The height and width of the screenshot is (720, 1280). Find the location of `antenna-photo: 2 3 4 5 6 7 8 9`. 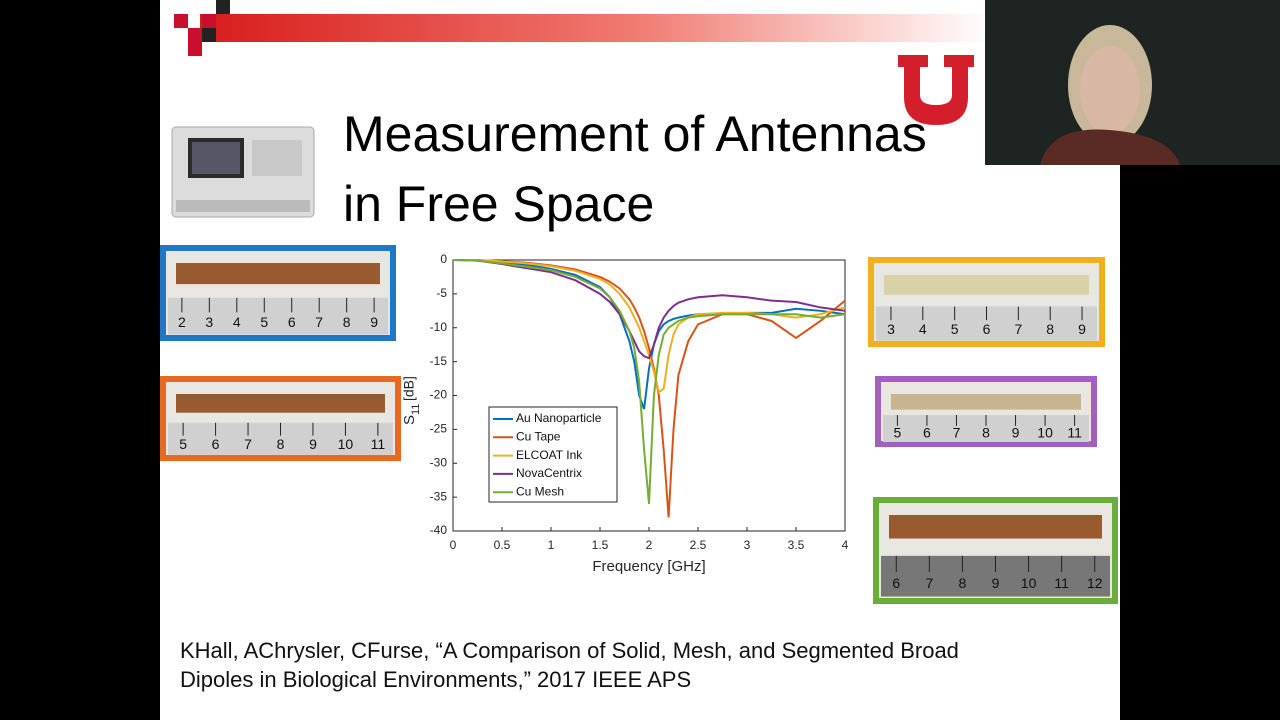

antenna-photo: 2 3 4 5 6 7 8 9 is located at coordinates (278, 293).